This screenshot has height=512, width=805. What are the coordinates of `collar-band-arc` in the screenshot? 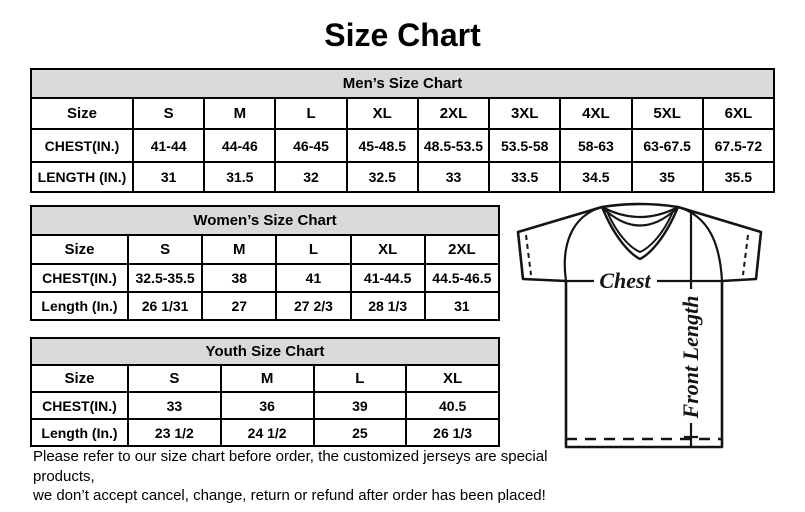 It's located at (640, 217).